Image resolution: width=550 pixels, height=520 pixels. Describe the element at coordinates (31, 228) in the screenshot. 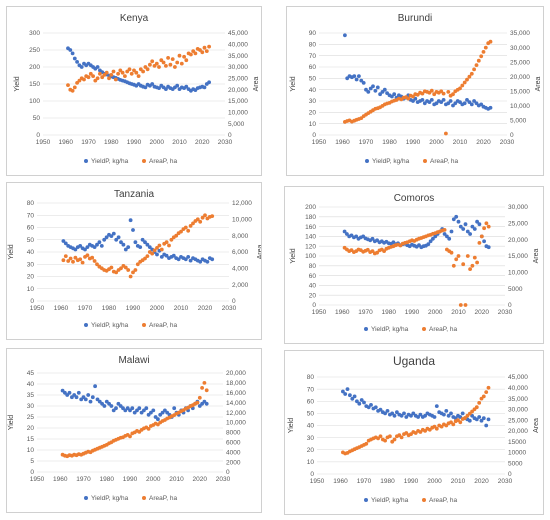

I see `y-tick-label: 60` at that location.